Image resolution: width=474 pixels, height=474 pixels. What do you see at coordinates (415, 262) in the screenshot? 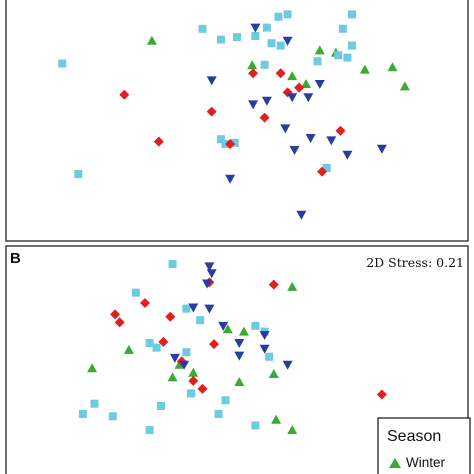
I see `stress-value: 2D Stress: 0.21` at bounding box center [415, 262].